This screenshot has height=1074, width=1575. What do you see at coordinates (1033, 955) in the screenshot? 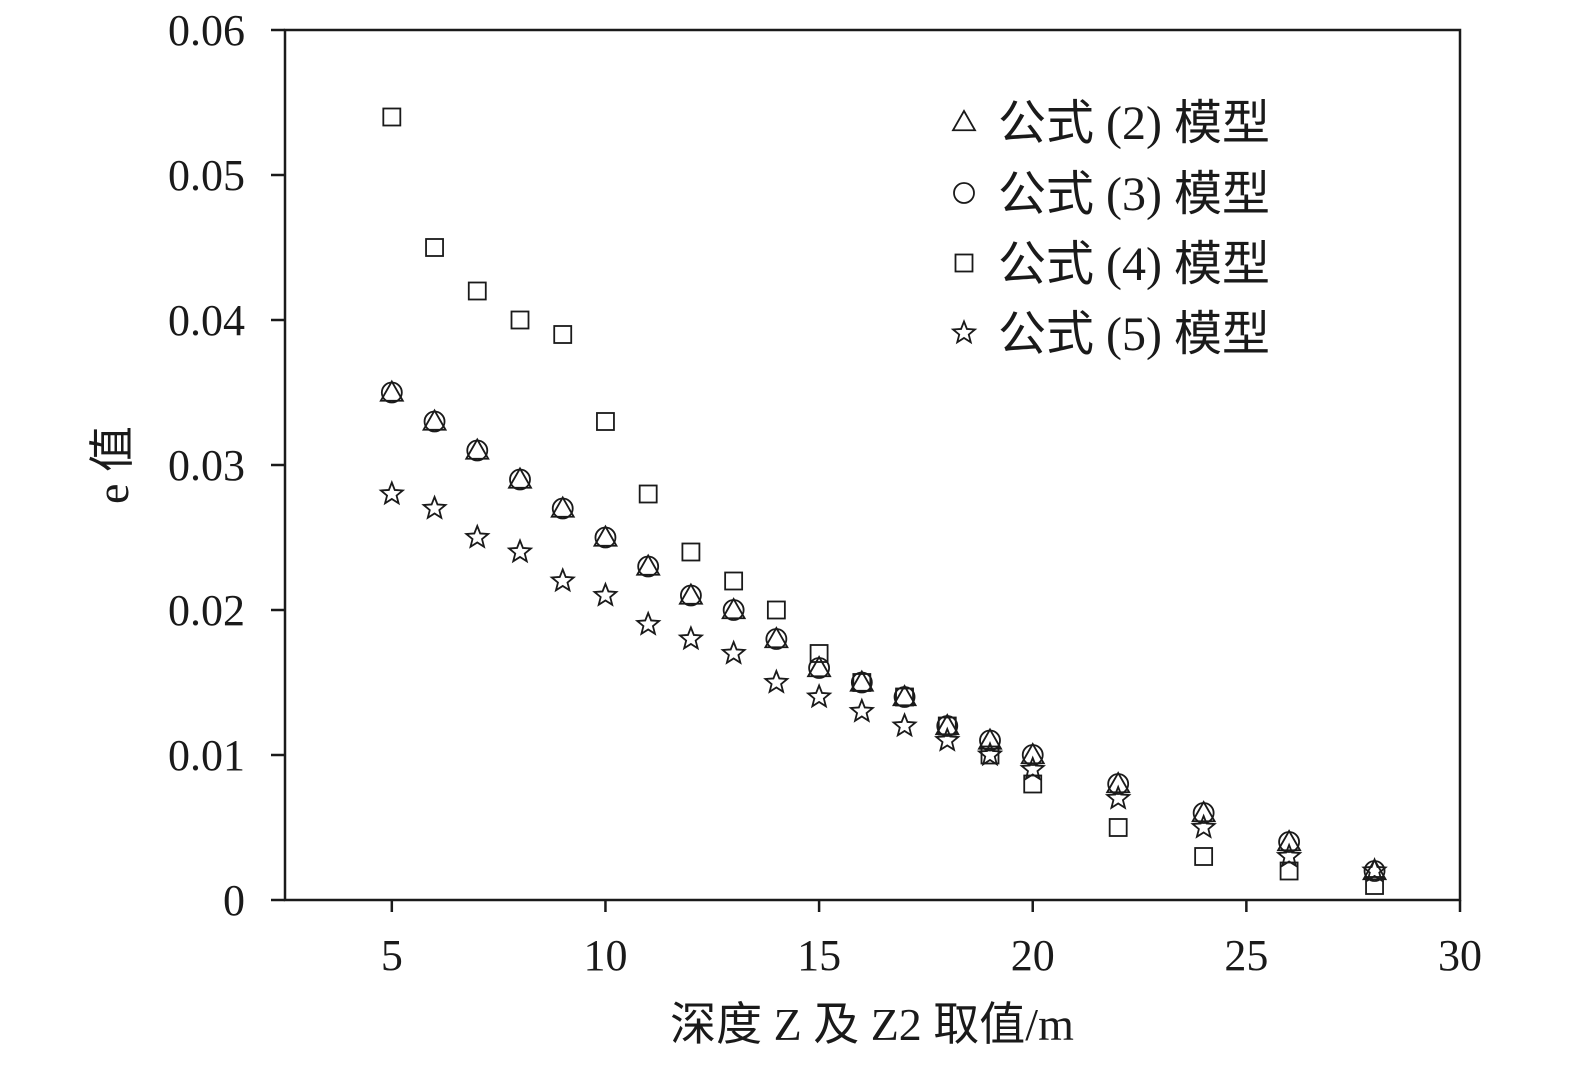
I see `x-tick-label: 20` at bounding box center [1033, 955].